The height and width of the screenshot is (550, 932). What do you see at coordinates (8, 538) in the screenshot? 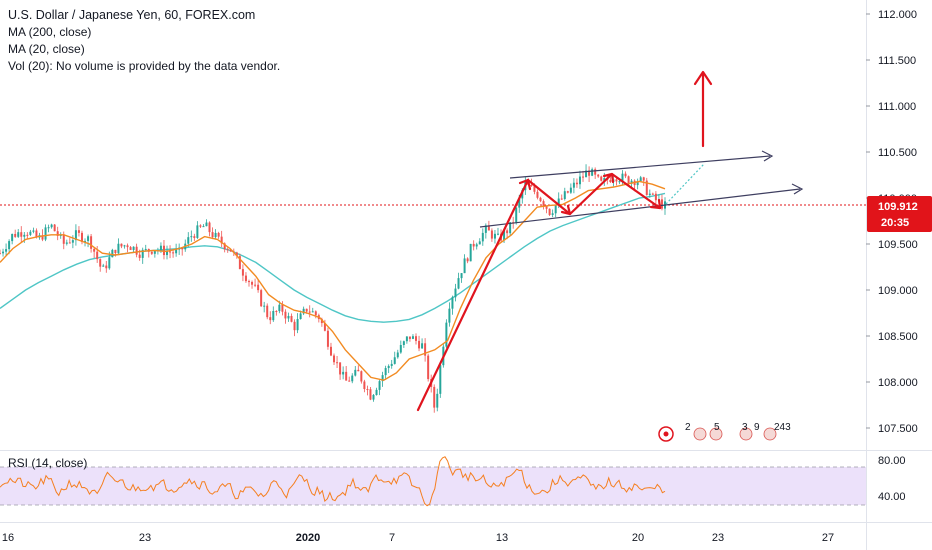
I see `time-tick-label: 16` at bounding box center [8, 538].